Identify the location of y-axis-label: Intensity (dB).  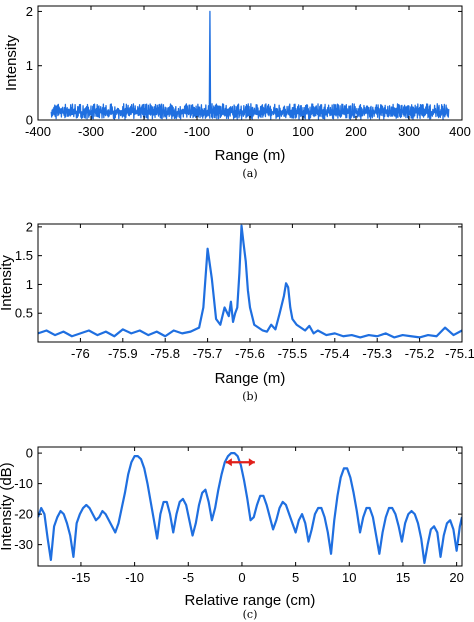
(7, 506).